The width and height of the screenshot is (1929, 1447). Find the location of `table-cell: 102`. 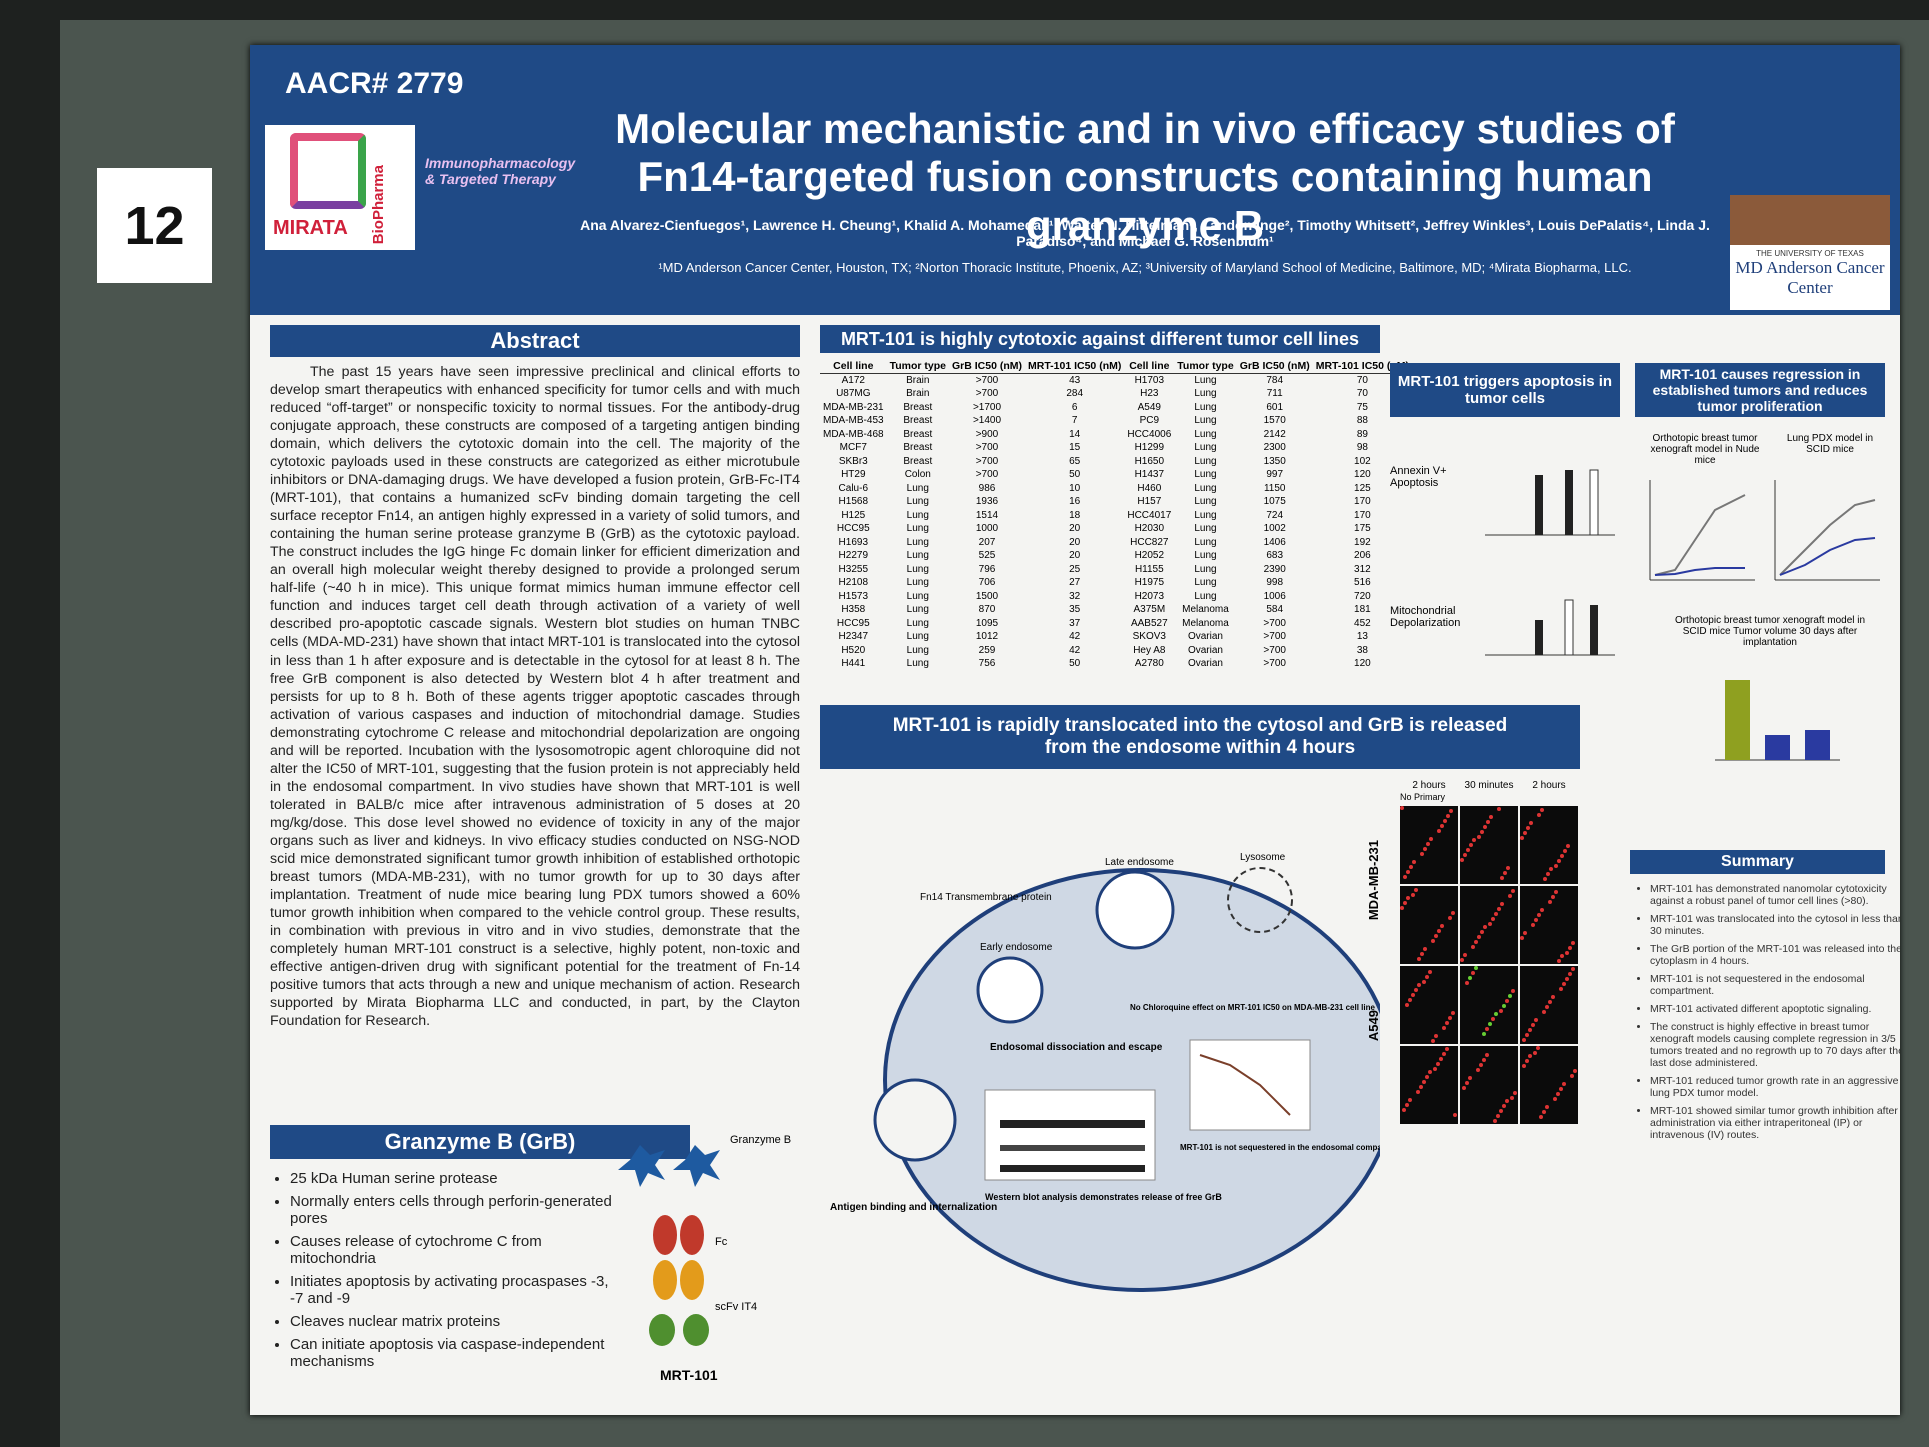

table-cell: 102 is located at coordinates (1362, 461).